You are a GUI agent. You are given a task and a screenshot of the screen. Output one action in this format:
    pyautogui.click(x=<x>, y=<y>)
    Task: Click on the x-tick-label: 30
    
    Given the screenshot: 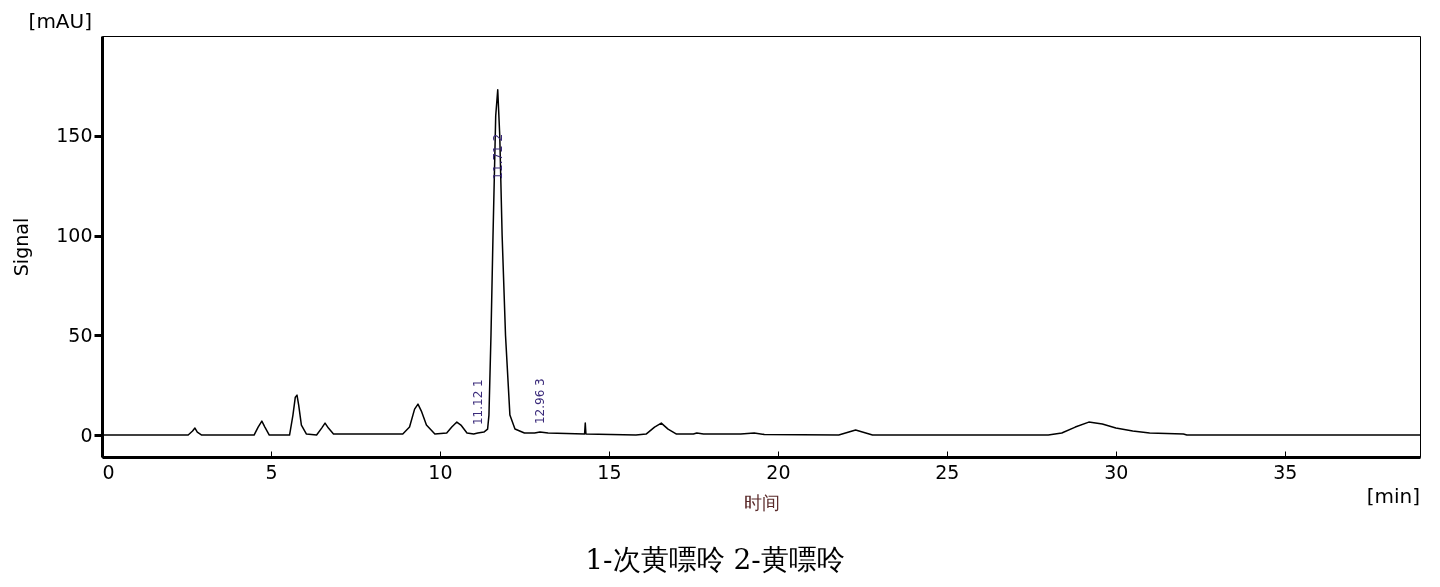 What is the action you would take?
    pyautogui.click(x=1116, y=471)
    